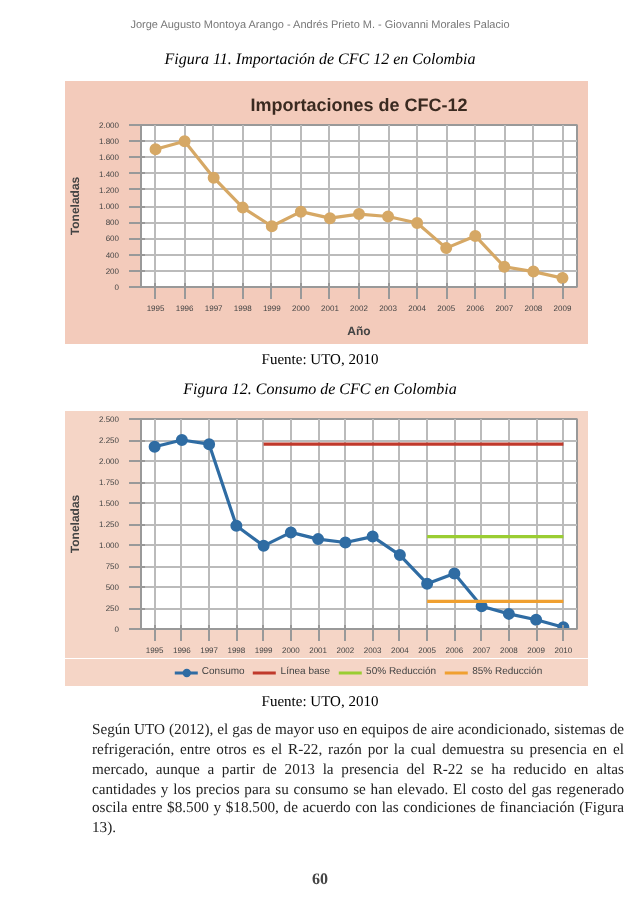 Image resolution: width=640 pixels, height=912 pixels. What do you see at coordinates (320, 59) in the screenshot?
I see `chart-title: Figura 11. Importación de CFC 12 en Colombia` at bounding box center [320, 59].